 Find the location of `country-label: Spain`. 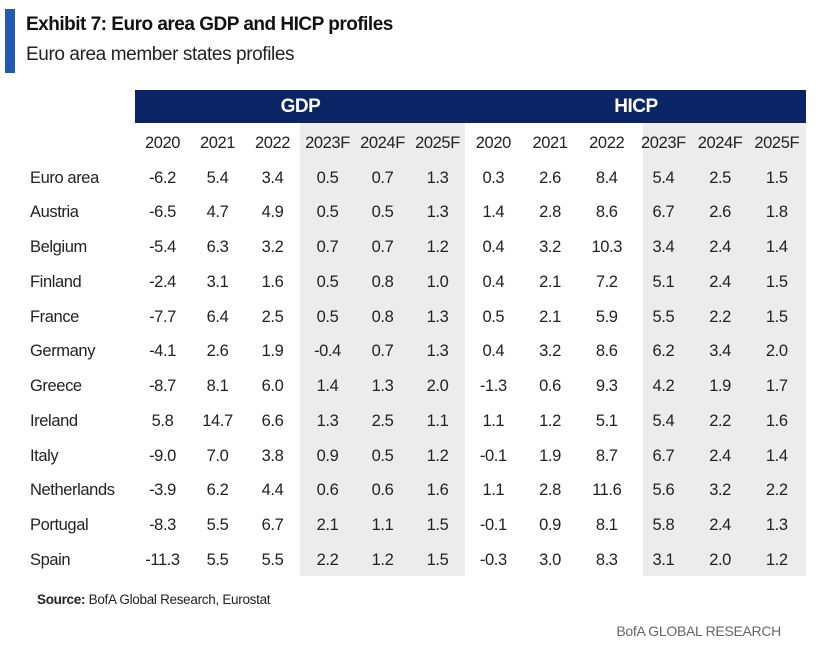

country-label: Spain is located at coordinates (50, 559).